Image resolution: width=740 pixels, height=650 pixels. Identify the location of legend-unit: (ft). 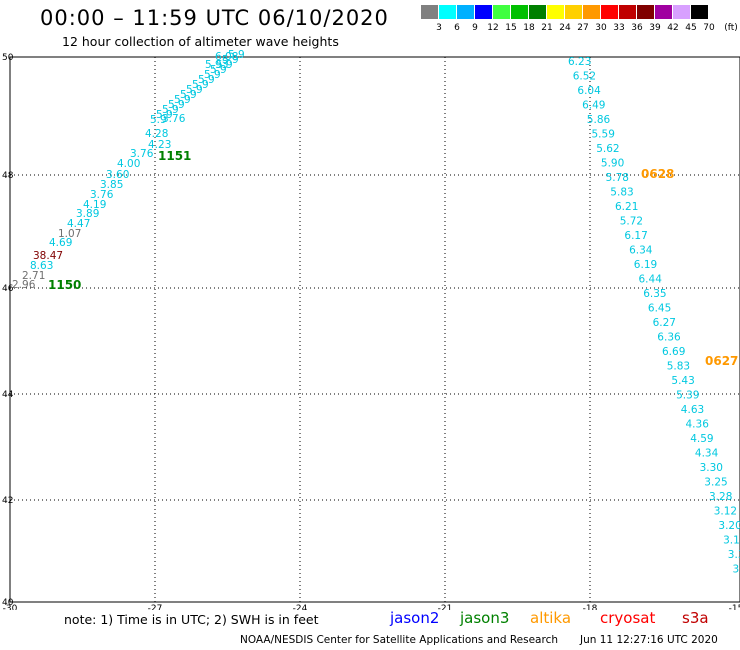
(731, 28).